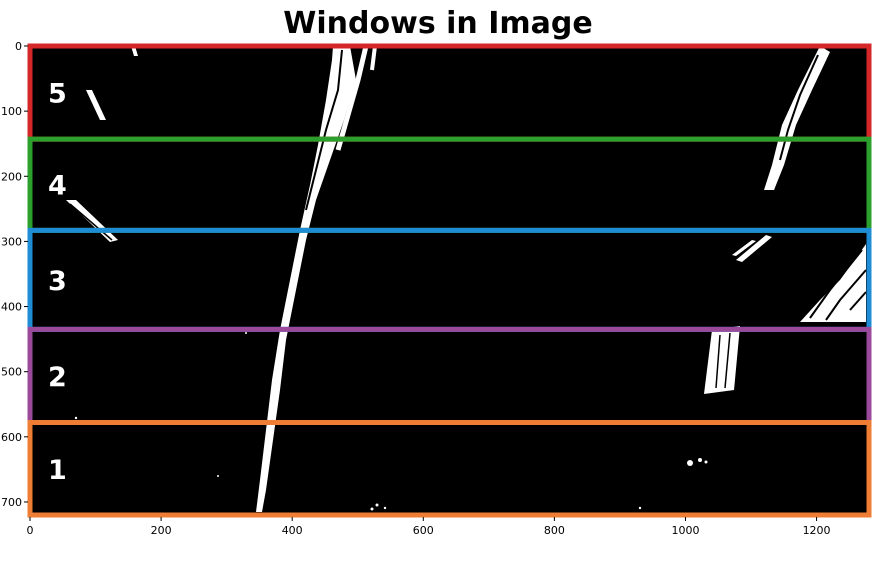  What do you see at coordinates (57, 470) in the screenshot?
I see `window-1-label: 1` at bounding box center [57, 470].